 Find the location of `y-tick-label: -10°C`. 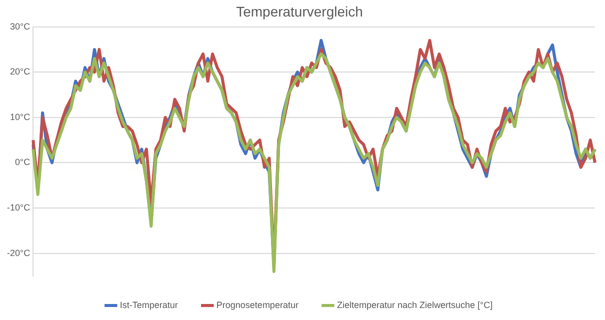

y-tick-label: -10°C is located at coordinates (18, 207).